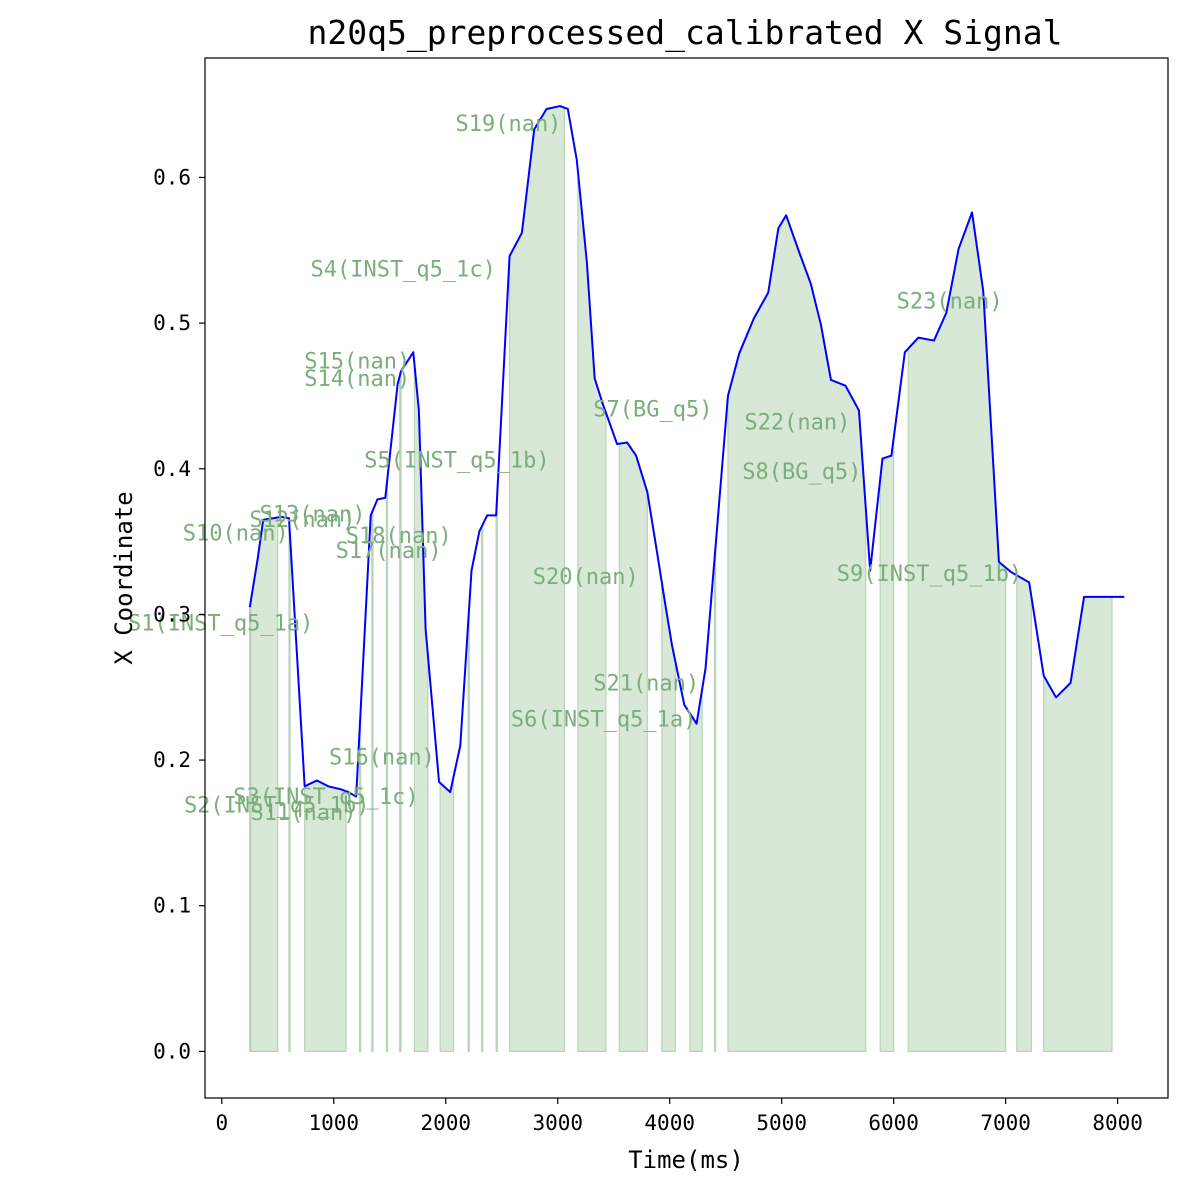 Image resolution: width=1183 pixels, height=1189 pixels. I want to click on segment-label-15: S19(nan), so click(508, 124).